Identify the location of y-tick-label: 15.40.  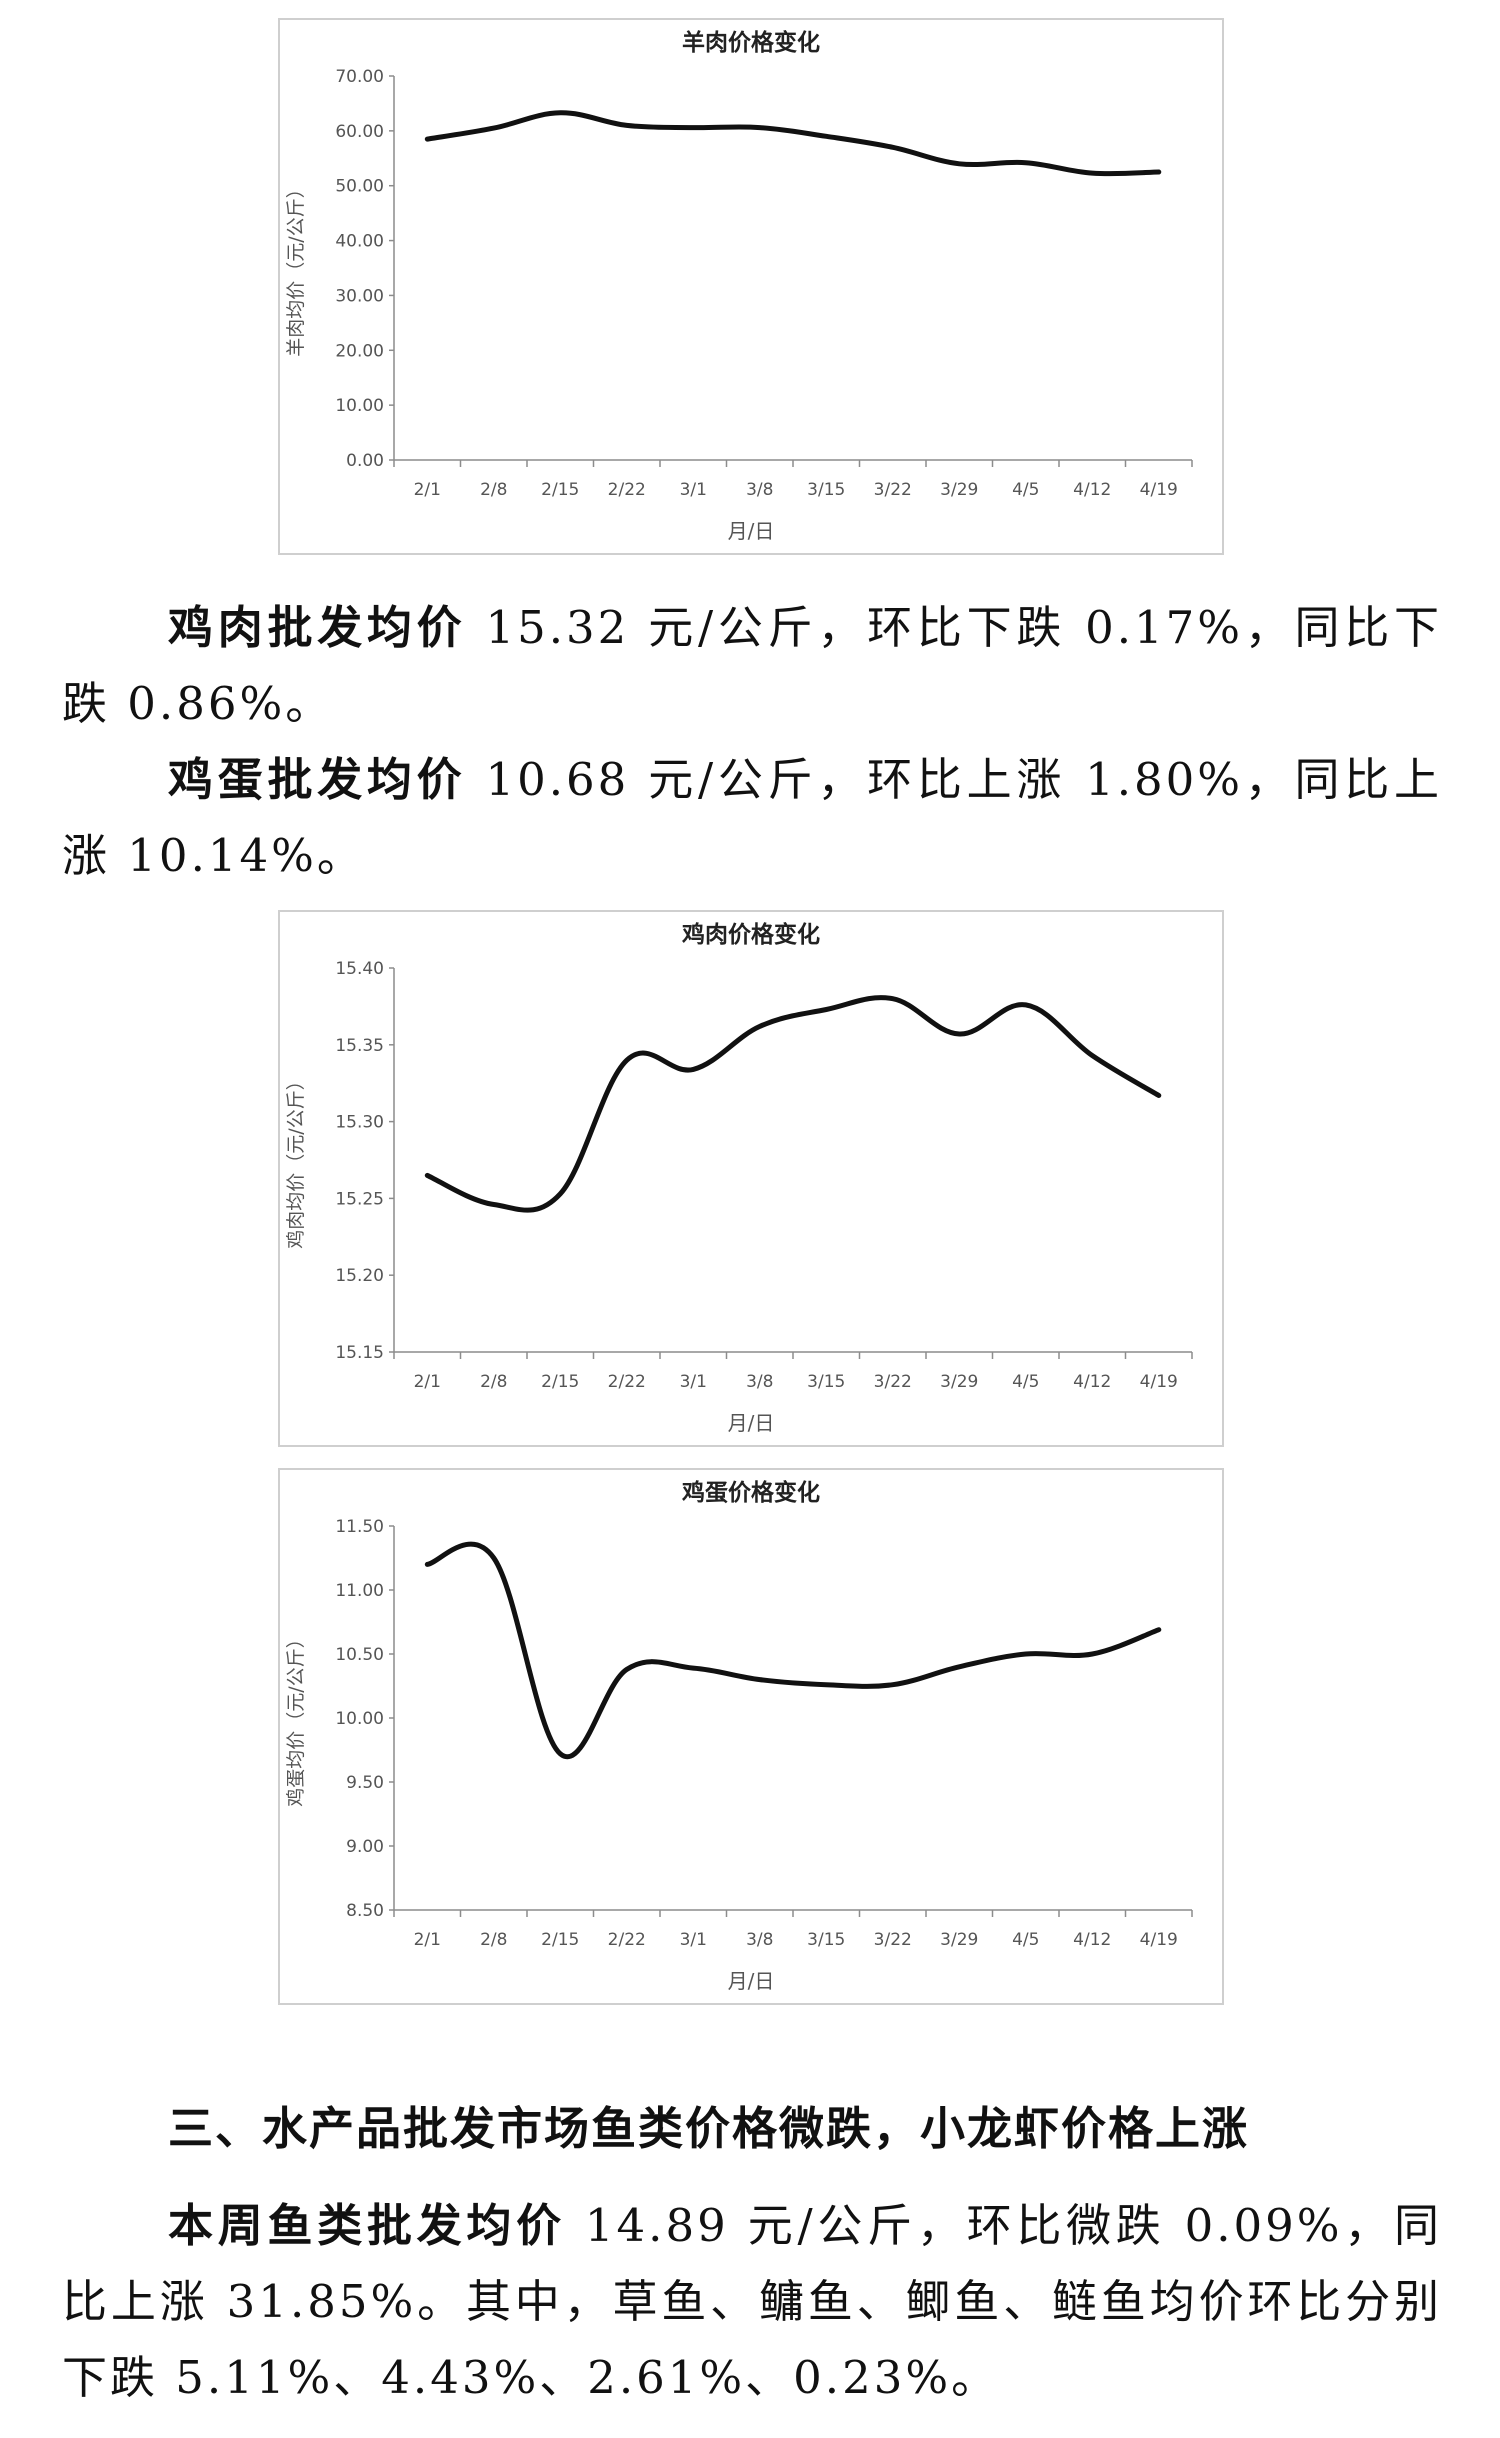
(359, 969).